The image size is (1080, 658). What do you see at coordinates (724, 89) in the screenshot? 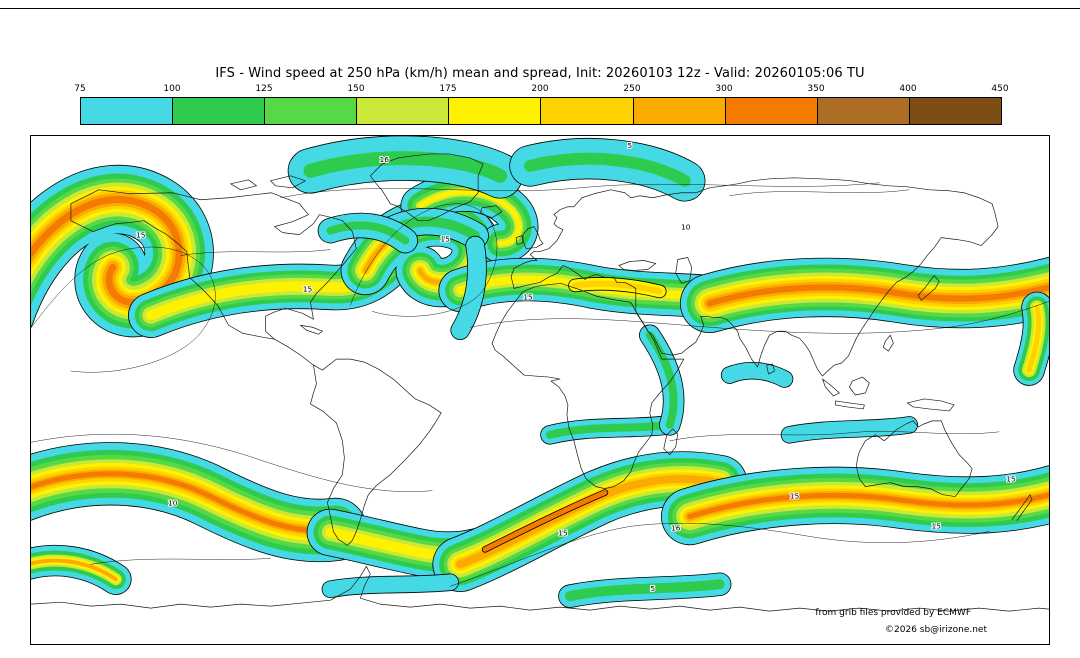
I see `colorbar-tick-label: 300` at bounding box center [724, 89].